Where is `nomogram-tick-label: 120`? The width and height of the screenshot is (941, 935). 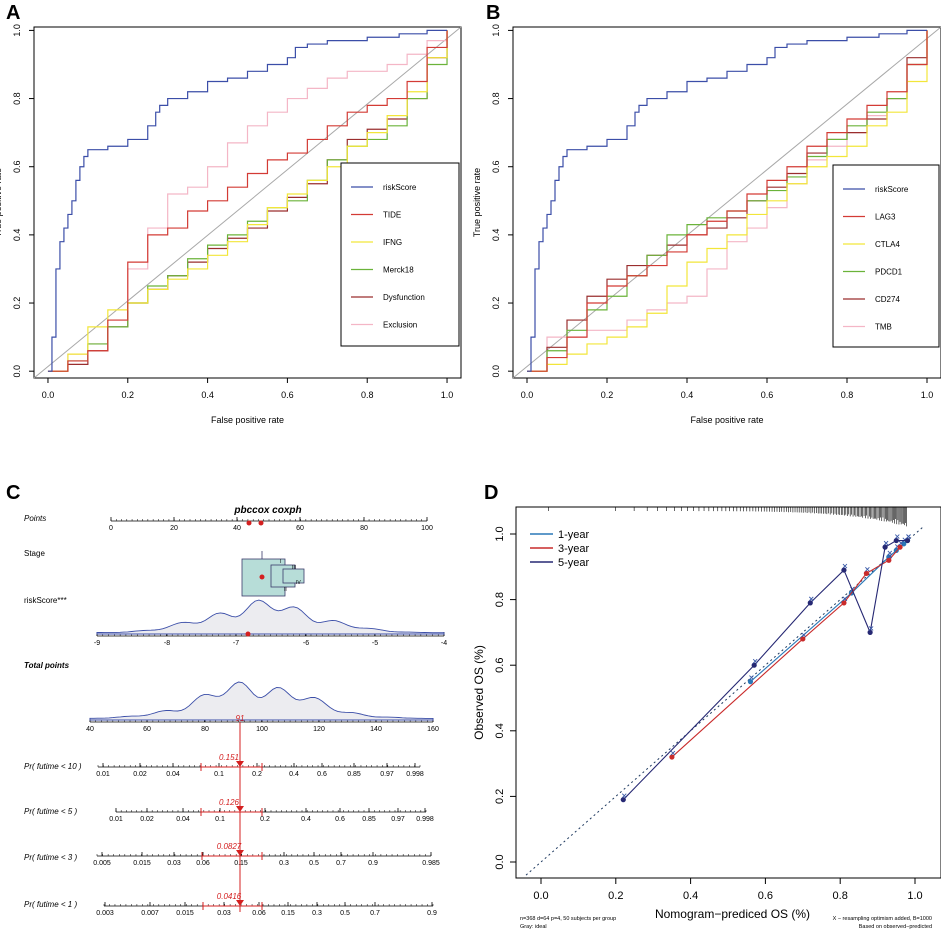 nomogram-tick-label: 120 is located at coordinates (319, 729).